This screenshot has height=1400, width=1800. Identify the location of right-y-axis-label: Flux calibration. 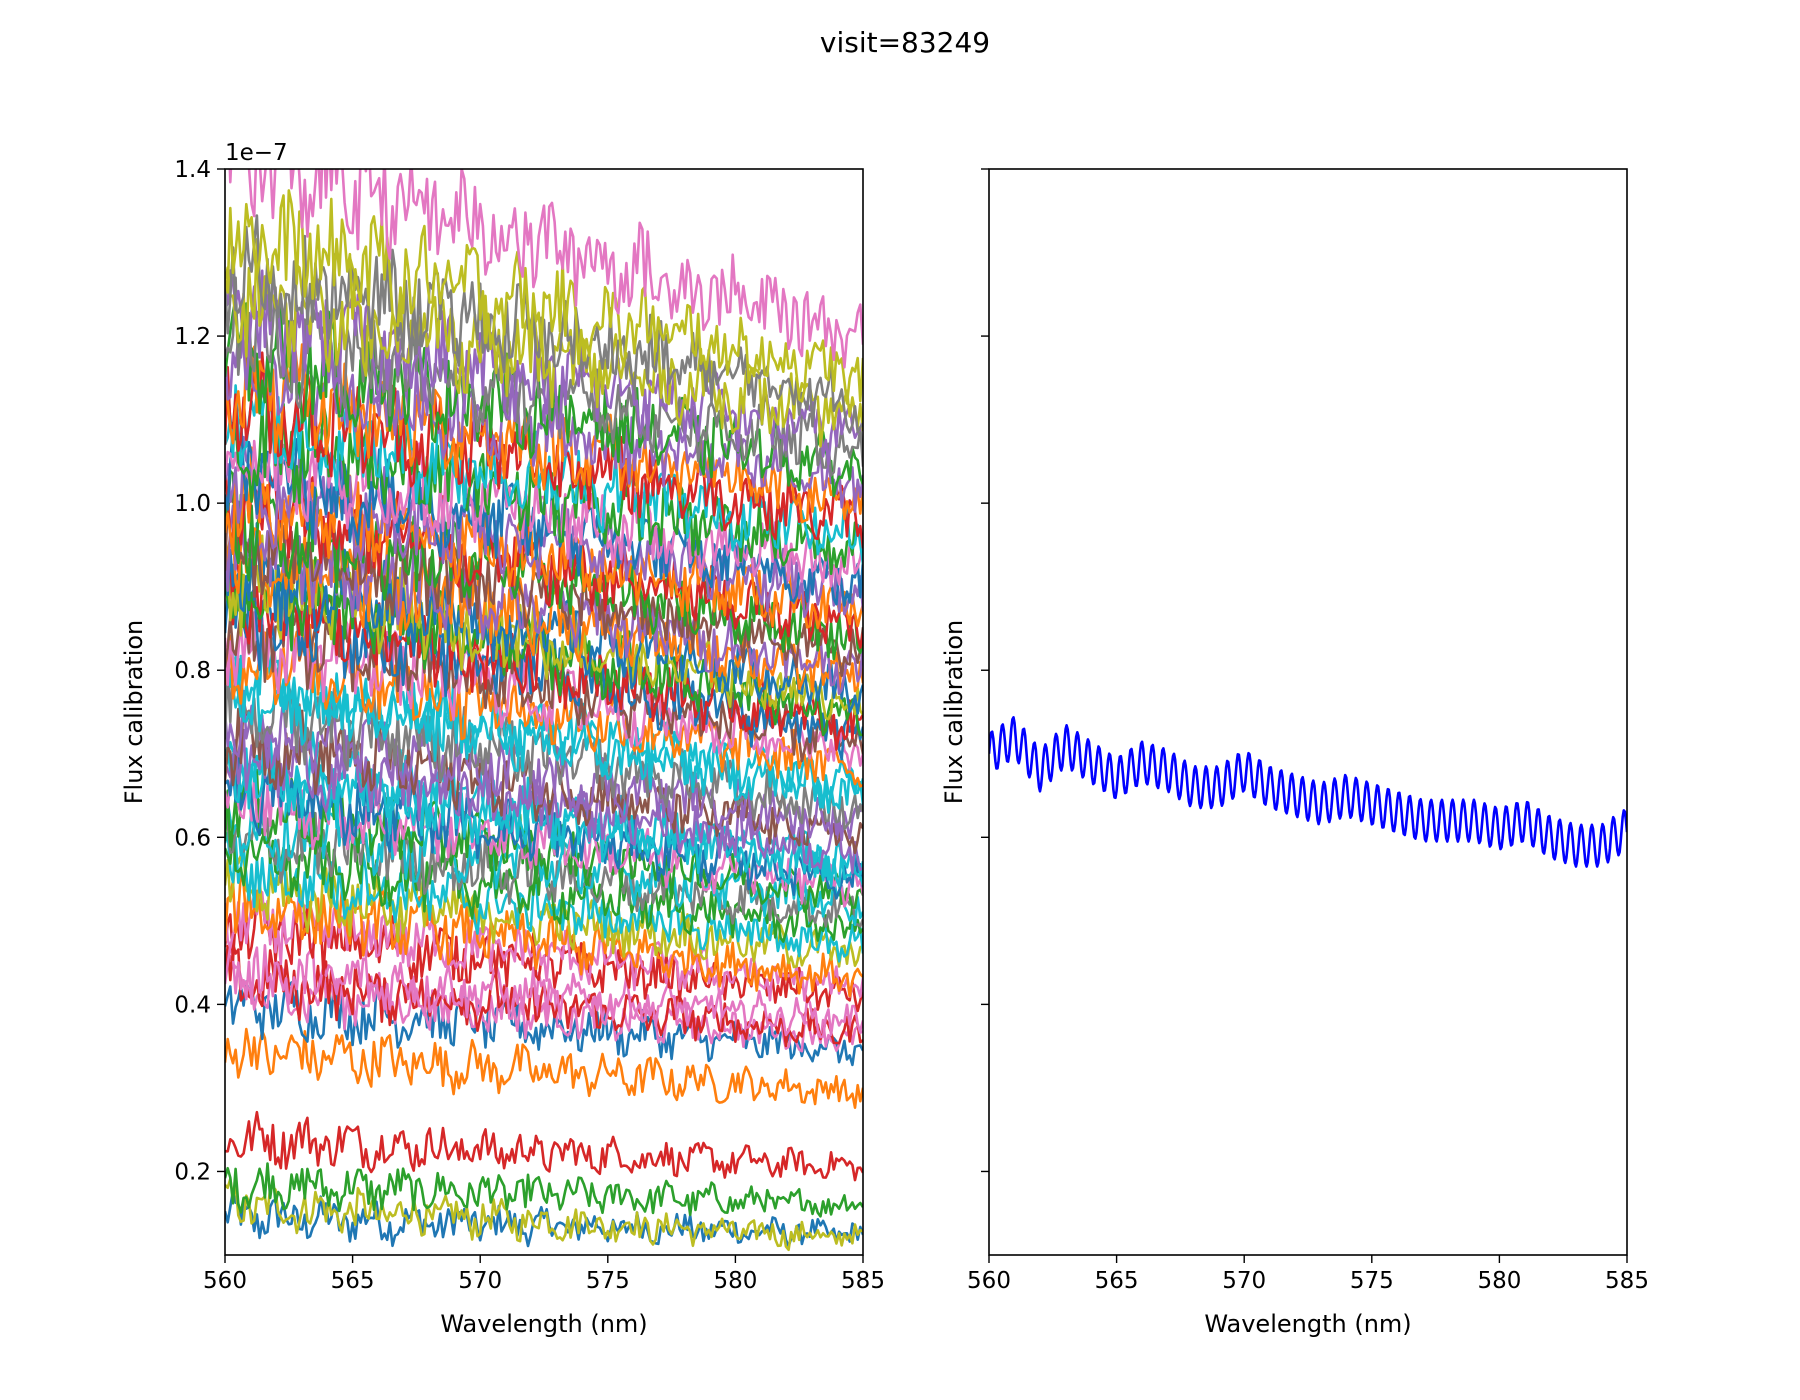
(954, 712).